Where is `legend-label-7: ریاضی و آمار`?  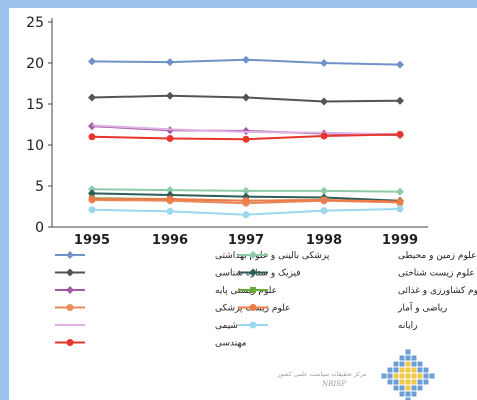 legend-label-7: ریاضی و آمار is located at coordinates (422, 308).